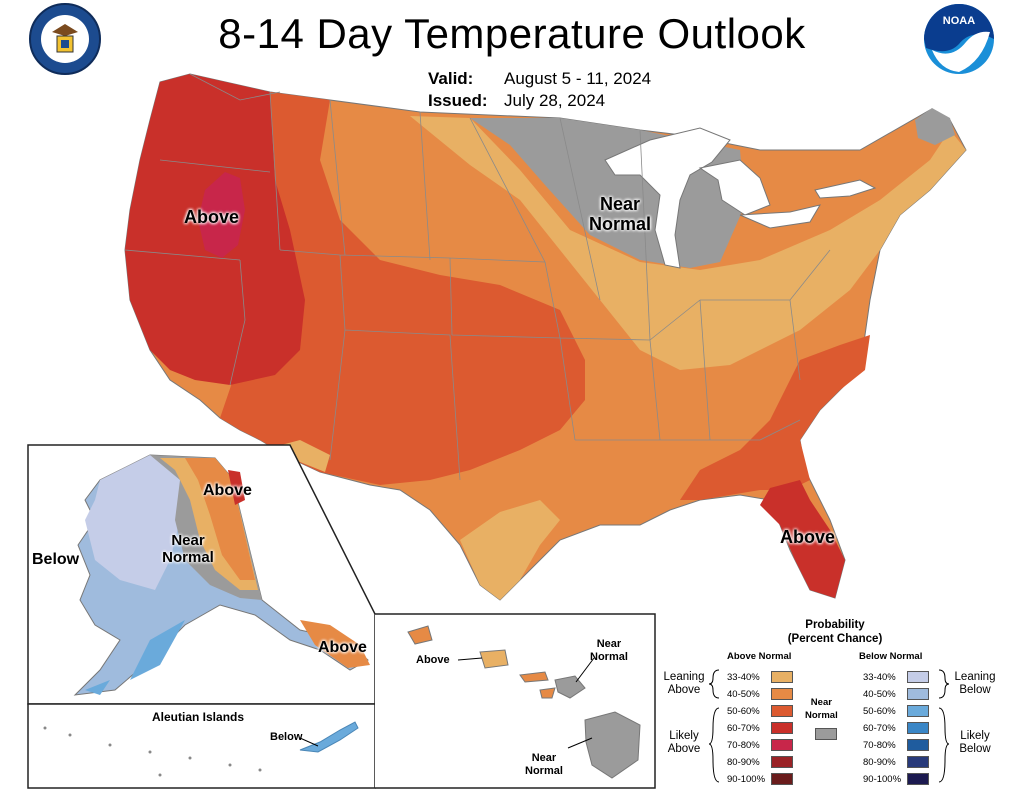 The image size is (1024, 791). Describe the element at coordinates (56, 559) in the screenshot. I see `label-alaska-west-below: Below` at that location.